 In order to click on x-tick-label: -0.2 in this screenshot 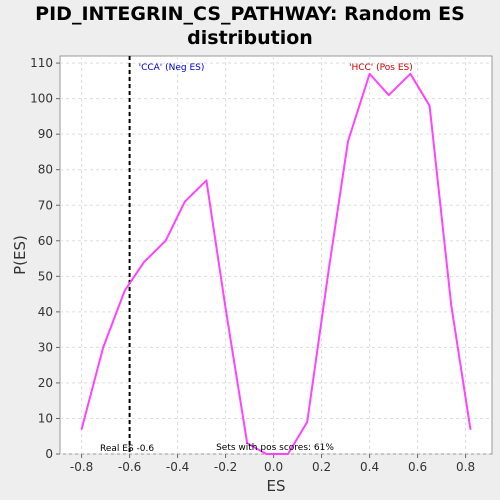, I will do `click(225, 467)`.